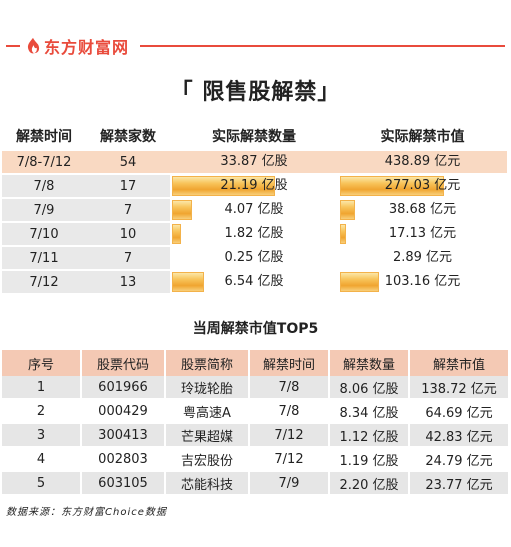 The image size is (511, 547). What do you see at coordinates (369, 459) in the screenshot?
I see `top5-quantity-cell: 1.19 亿股` at bounding box center [369, 459].